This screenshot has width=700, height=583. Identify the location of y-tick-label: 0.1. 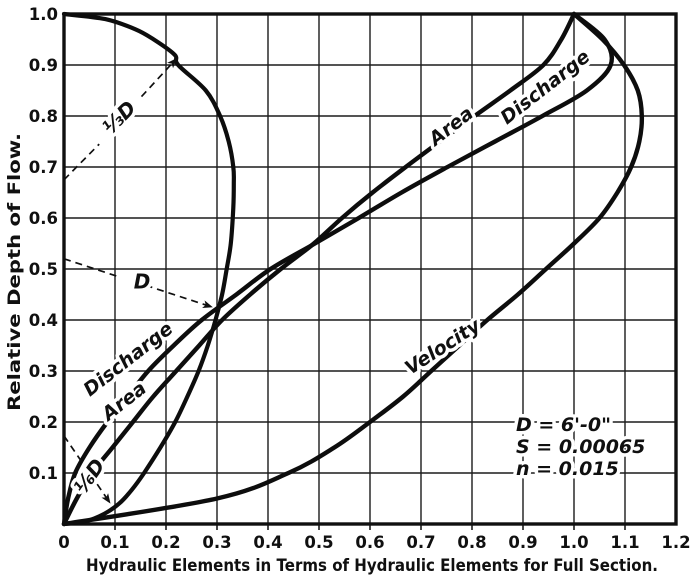
(43, 473).